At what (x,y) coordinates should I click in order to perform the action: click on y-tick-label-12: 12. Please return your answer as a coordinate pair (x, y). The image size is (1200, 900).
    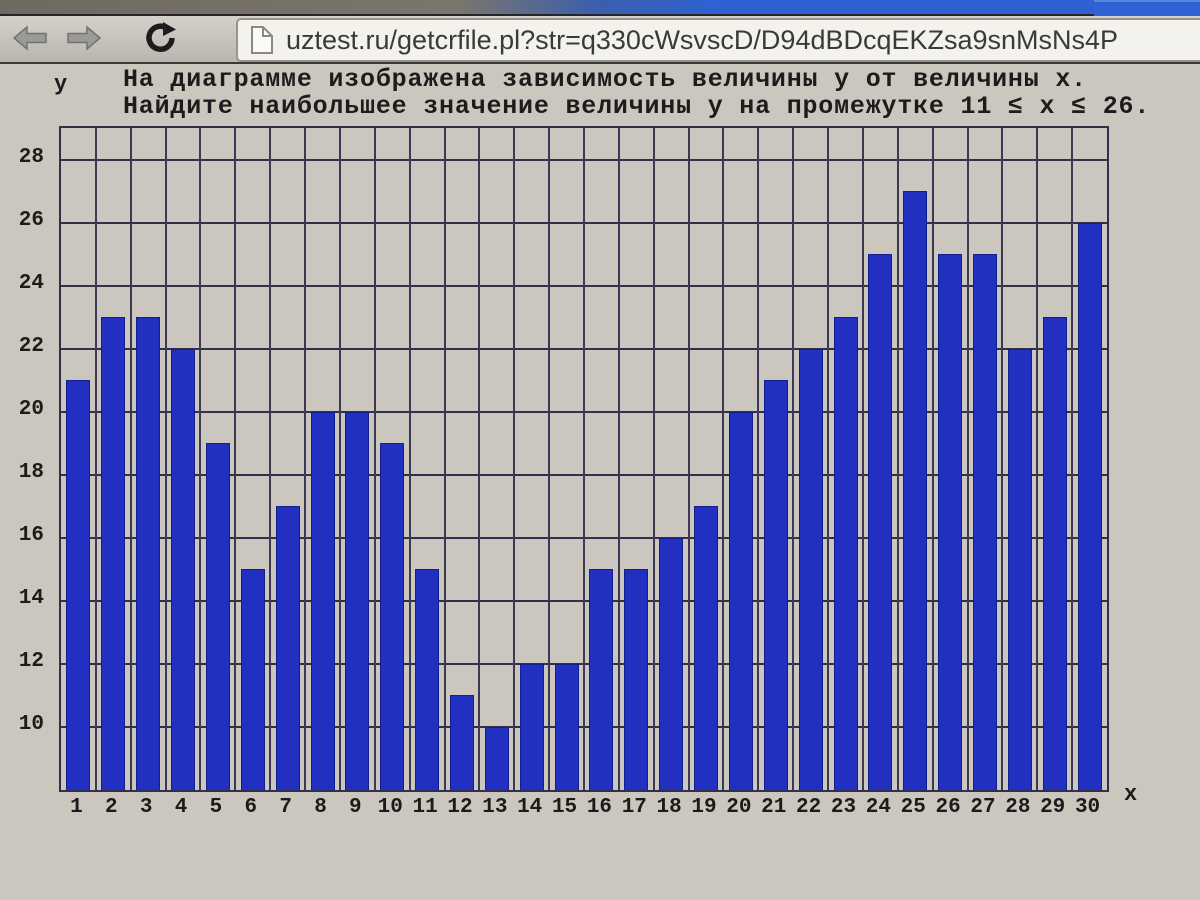
    Looking at the image, I should click on (31, 661).